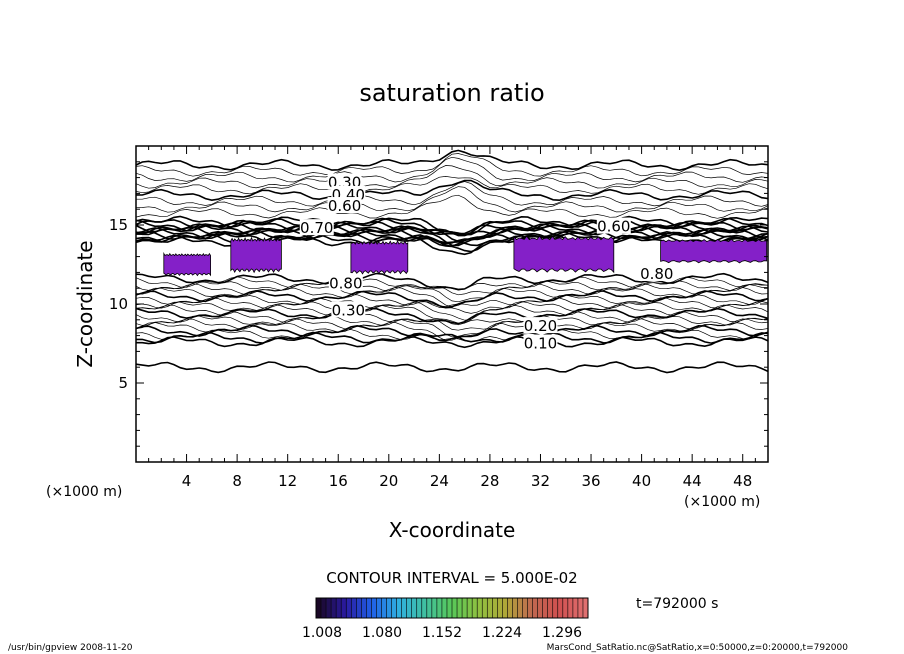 The image size is (904, 654). What do you see at coordinates (187, 481) in the screenshot?
I see `x-tick-label: 4` at bounding box center [187, 481].